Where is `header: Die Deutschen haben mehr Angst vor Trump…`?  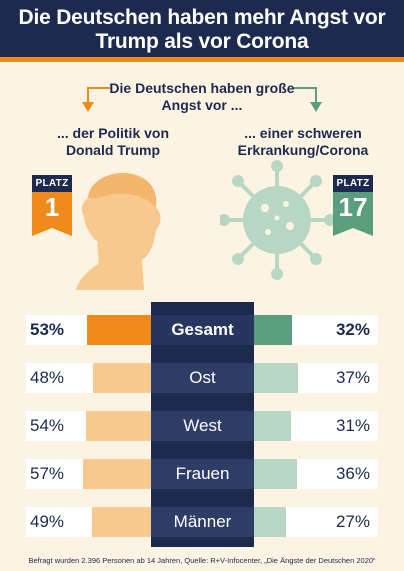
header: Die Deutschen haben mehr Angst vor Trump… is located at coordinates (202, 31).